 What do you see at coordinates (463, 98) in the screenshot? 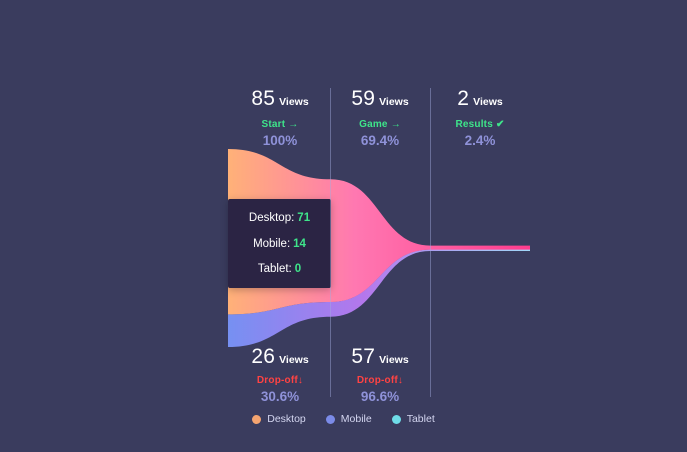
I see `views-number: 2` at bounding box center [463, 98].